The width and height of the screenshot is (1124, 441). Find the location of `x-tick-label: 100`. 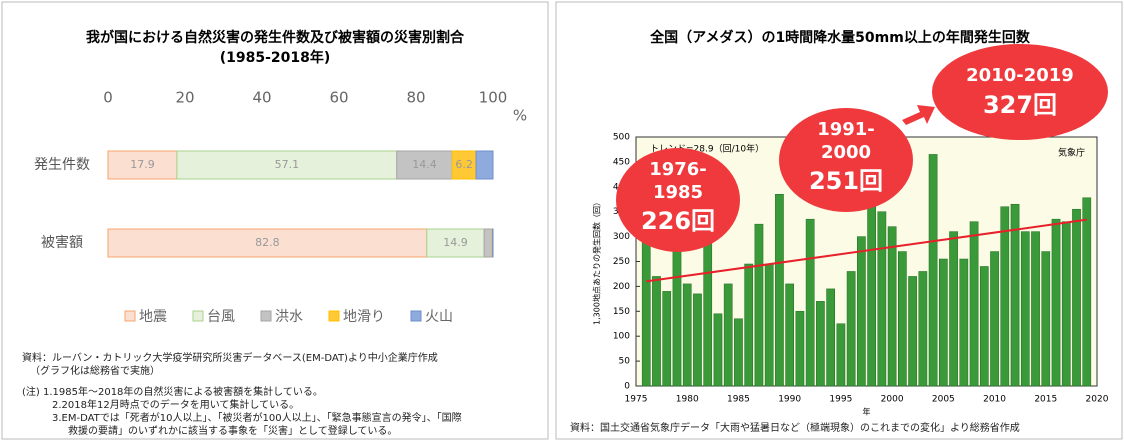

x-tick-label: 100 is located at coordinates (493, 98).